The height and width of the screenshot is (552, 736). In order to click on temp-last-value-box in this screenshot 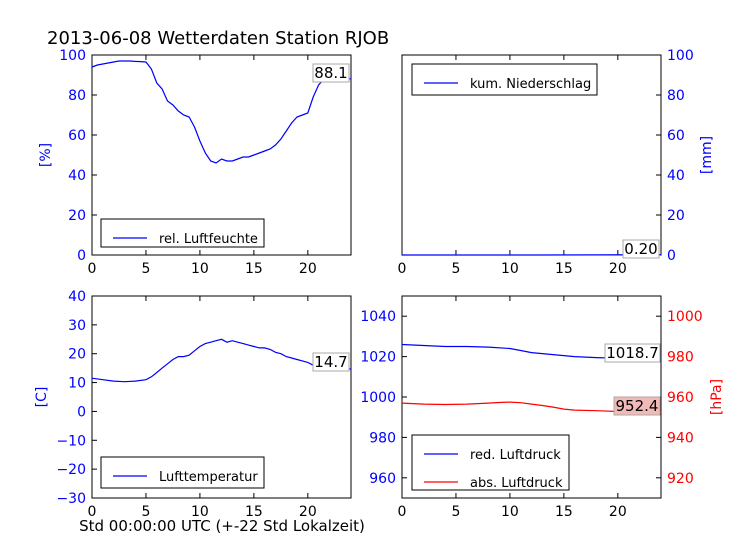, I will do `click(331, 362)`.